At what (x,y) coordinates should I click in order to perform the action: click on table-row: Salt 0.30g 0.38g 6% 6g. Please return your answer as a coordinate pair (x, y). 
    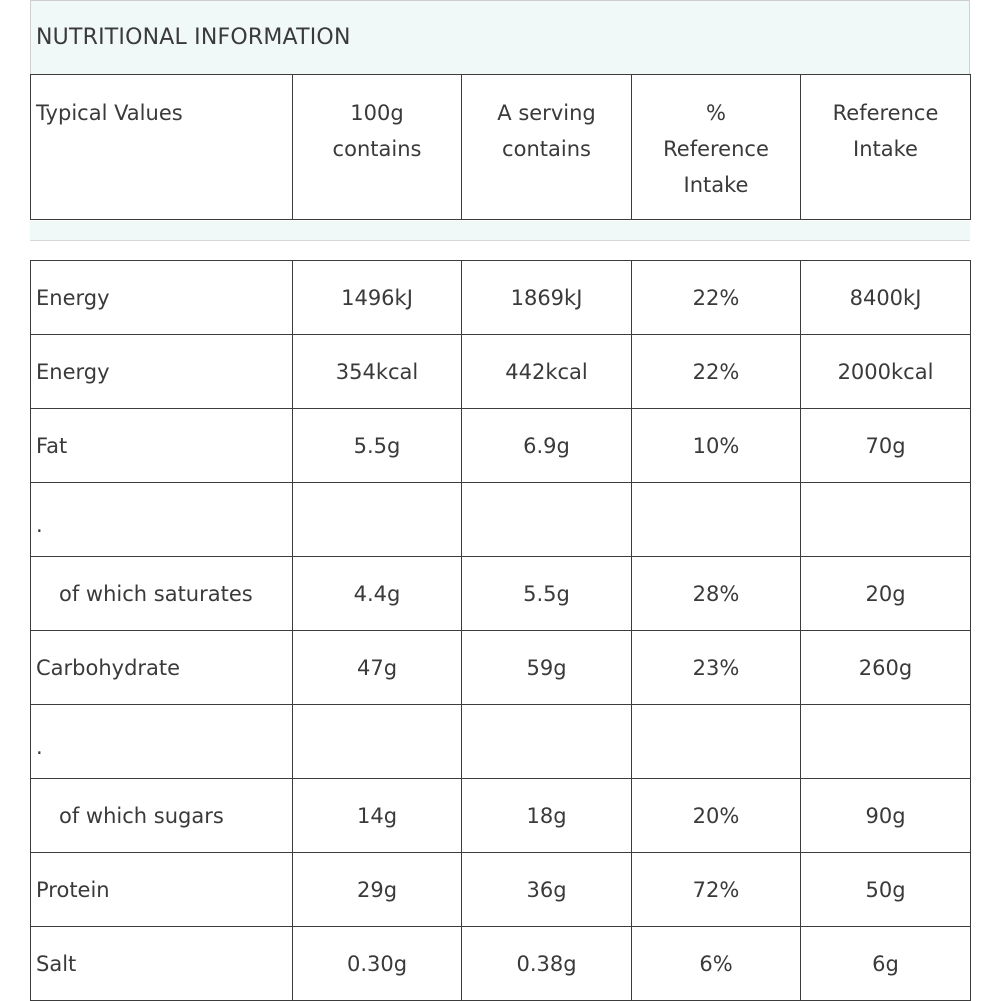
    Looking at the image, I should click on (500, 963).